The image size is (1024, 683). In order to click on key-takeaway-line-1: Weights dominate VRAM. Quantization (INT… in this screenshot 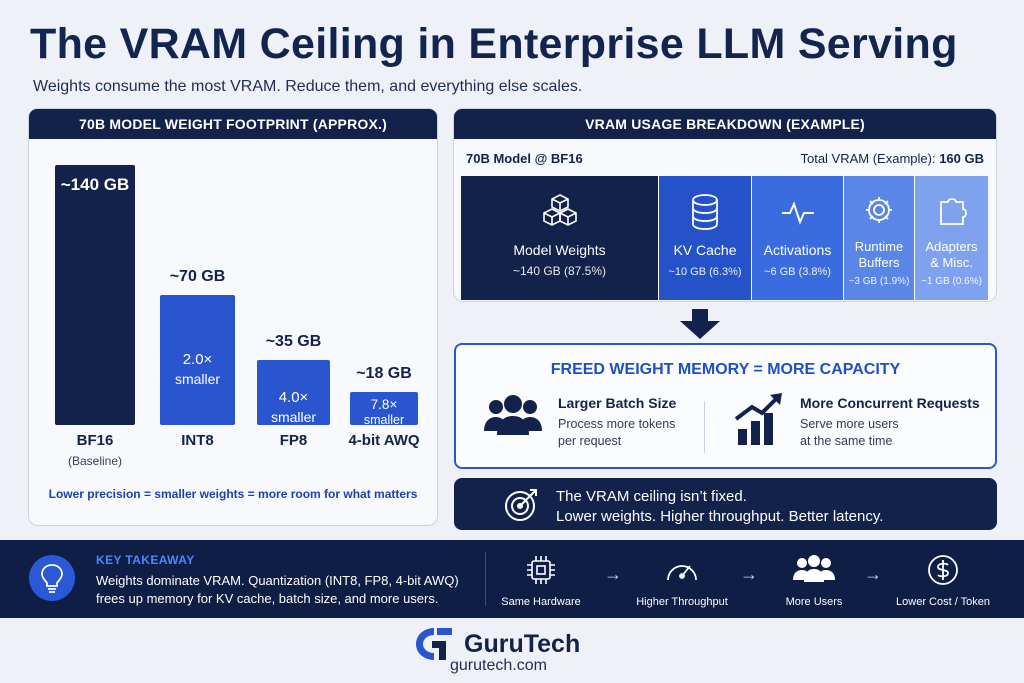, I will do `click(277, 580)`.